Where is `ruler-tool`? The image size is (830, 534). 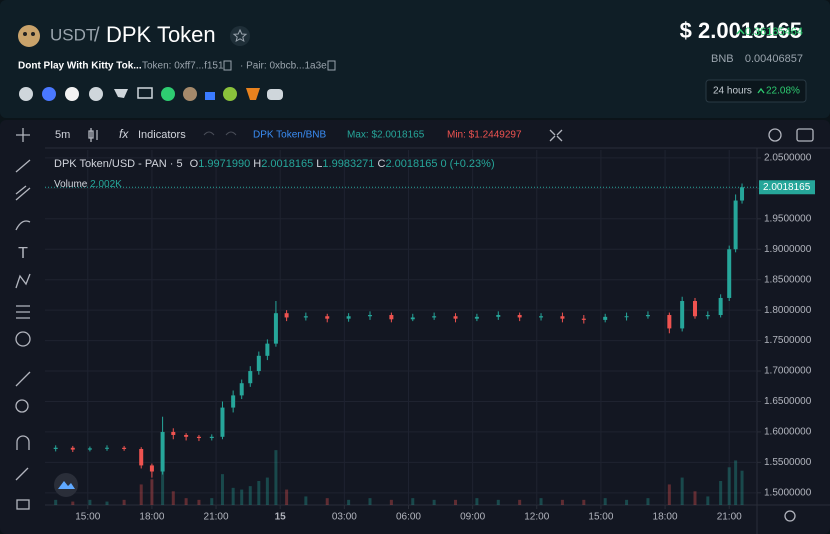
ruler-tool is located at coordinates (23, 379).